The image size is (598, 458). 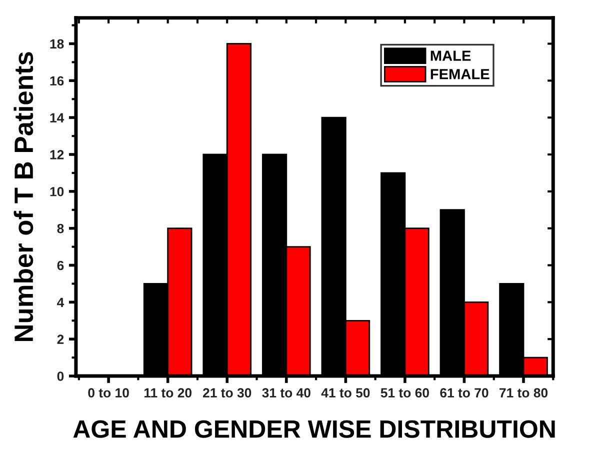 I want to click on x-tick-label: 0 to 10, so click(x=108, y=393).